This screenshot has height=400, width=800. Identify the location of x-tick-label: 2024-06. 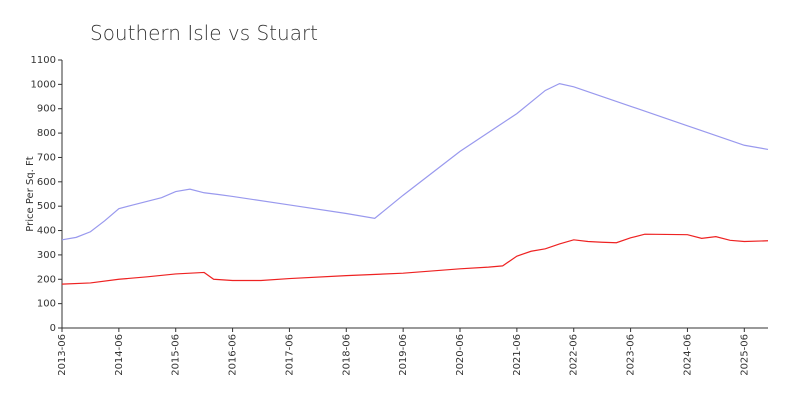
(687, 355).